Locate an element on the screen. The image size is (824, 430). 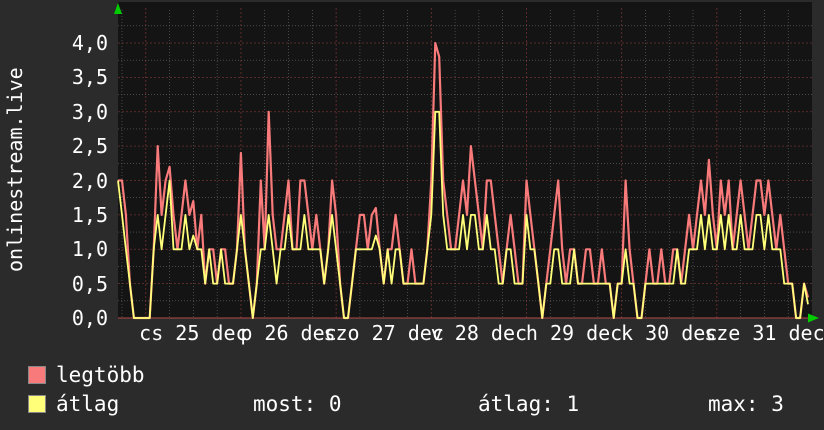
x-tick-label: h 29 dec is located at coordinates (574, 333).